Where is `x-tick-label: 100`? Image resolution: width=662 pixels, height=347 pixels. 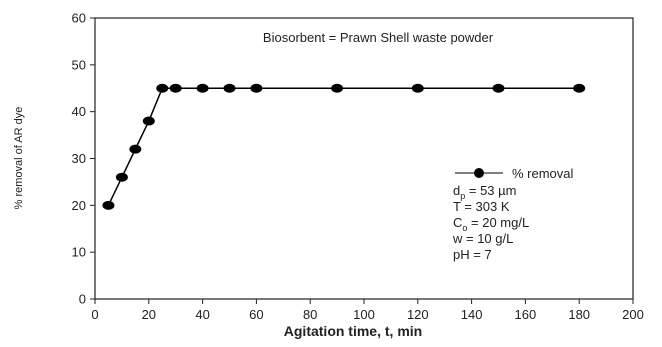 x-tick-label: 100 is located at coordinates (364, 314).